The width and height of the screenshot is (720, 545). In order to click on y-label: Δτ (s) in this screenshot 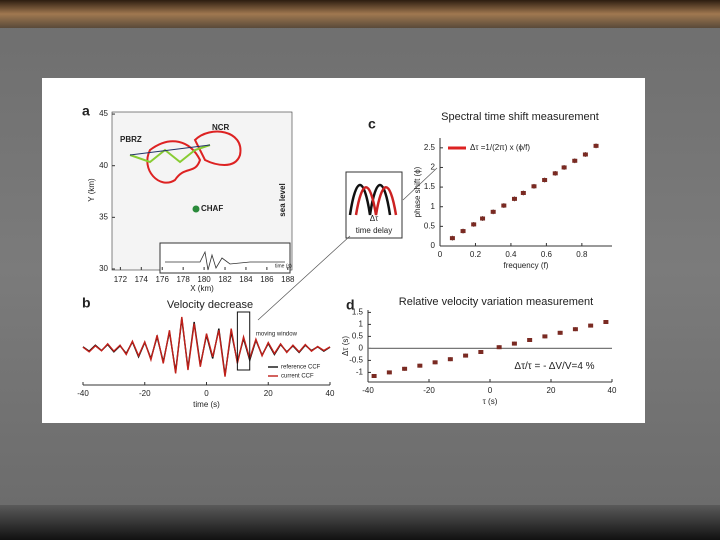, I will do `click(345, 346)`.